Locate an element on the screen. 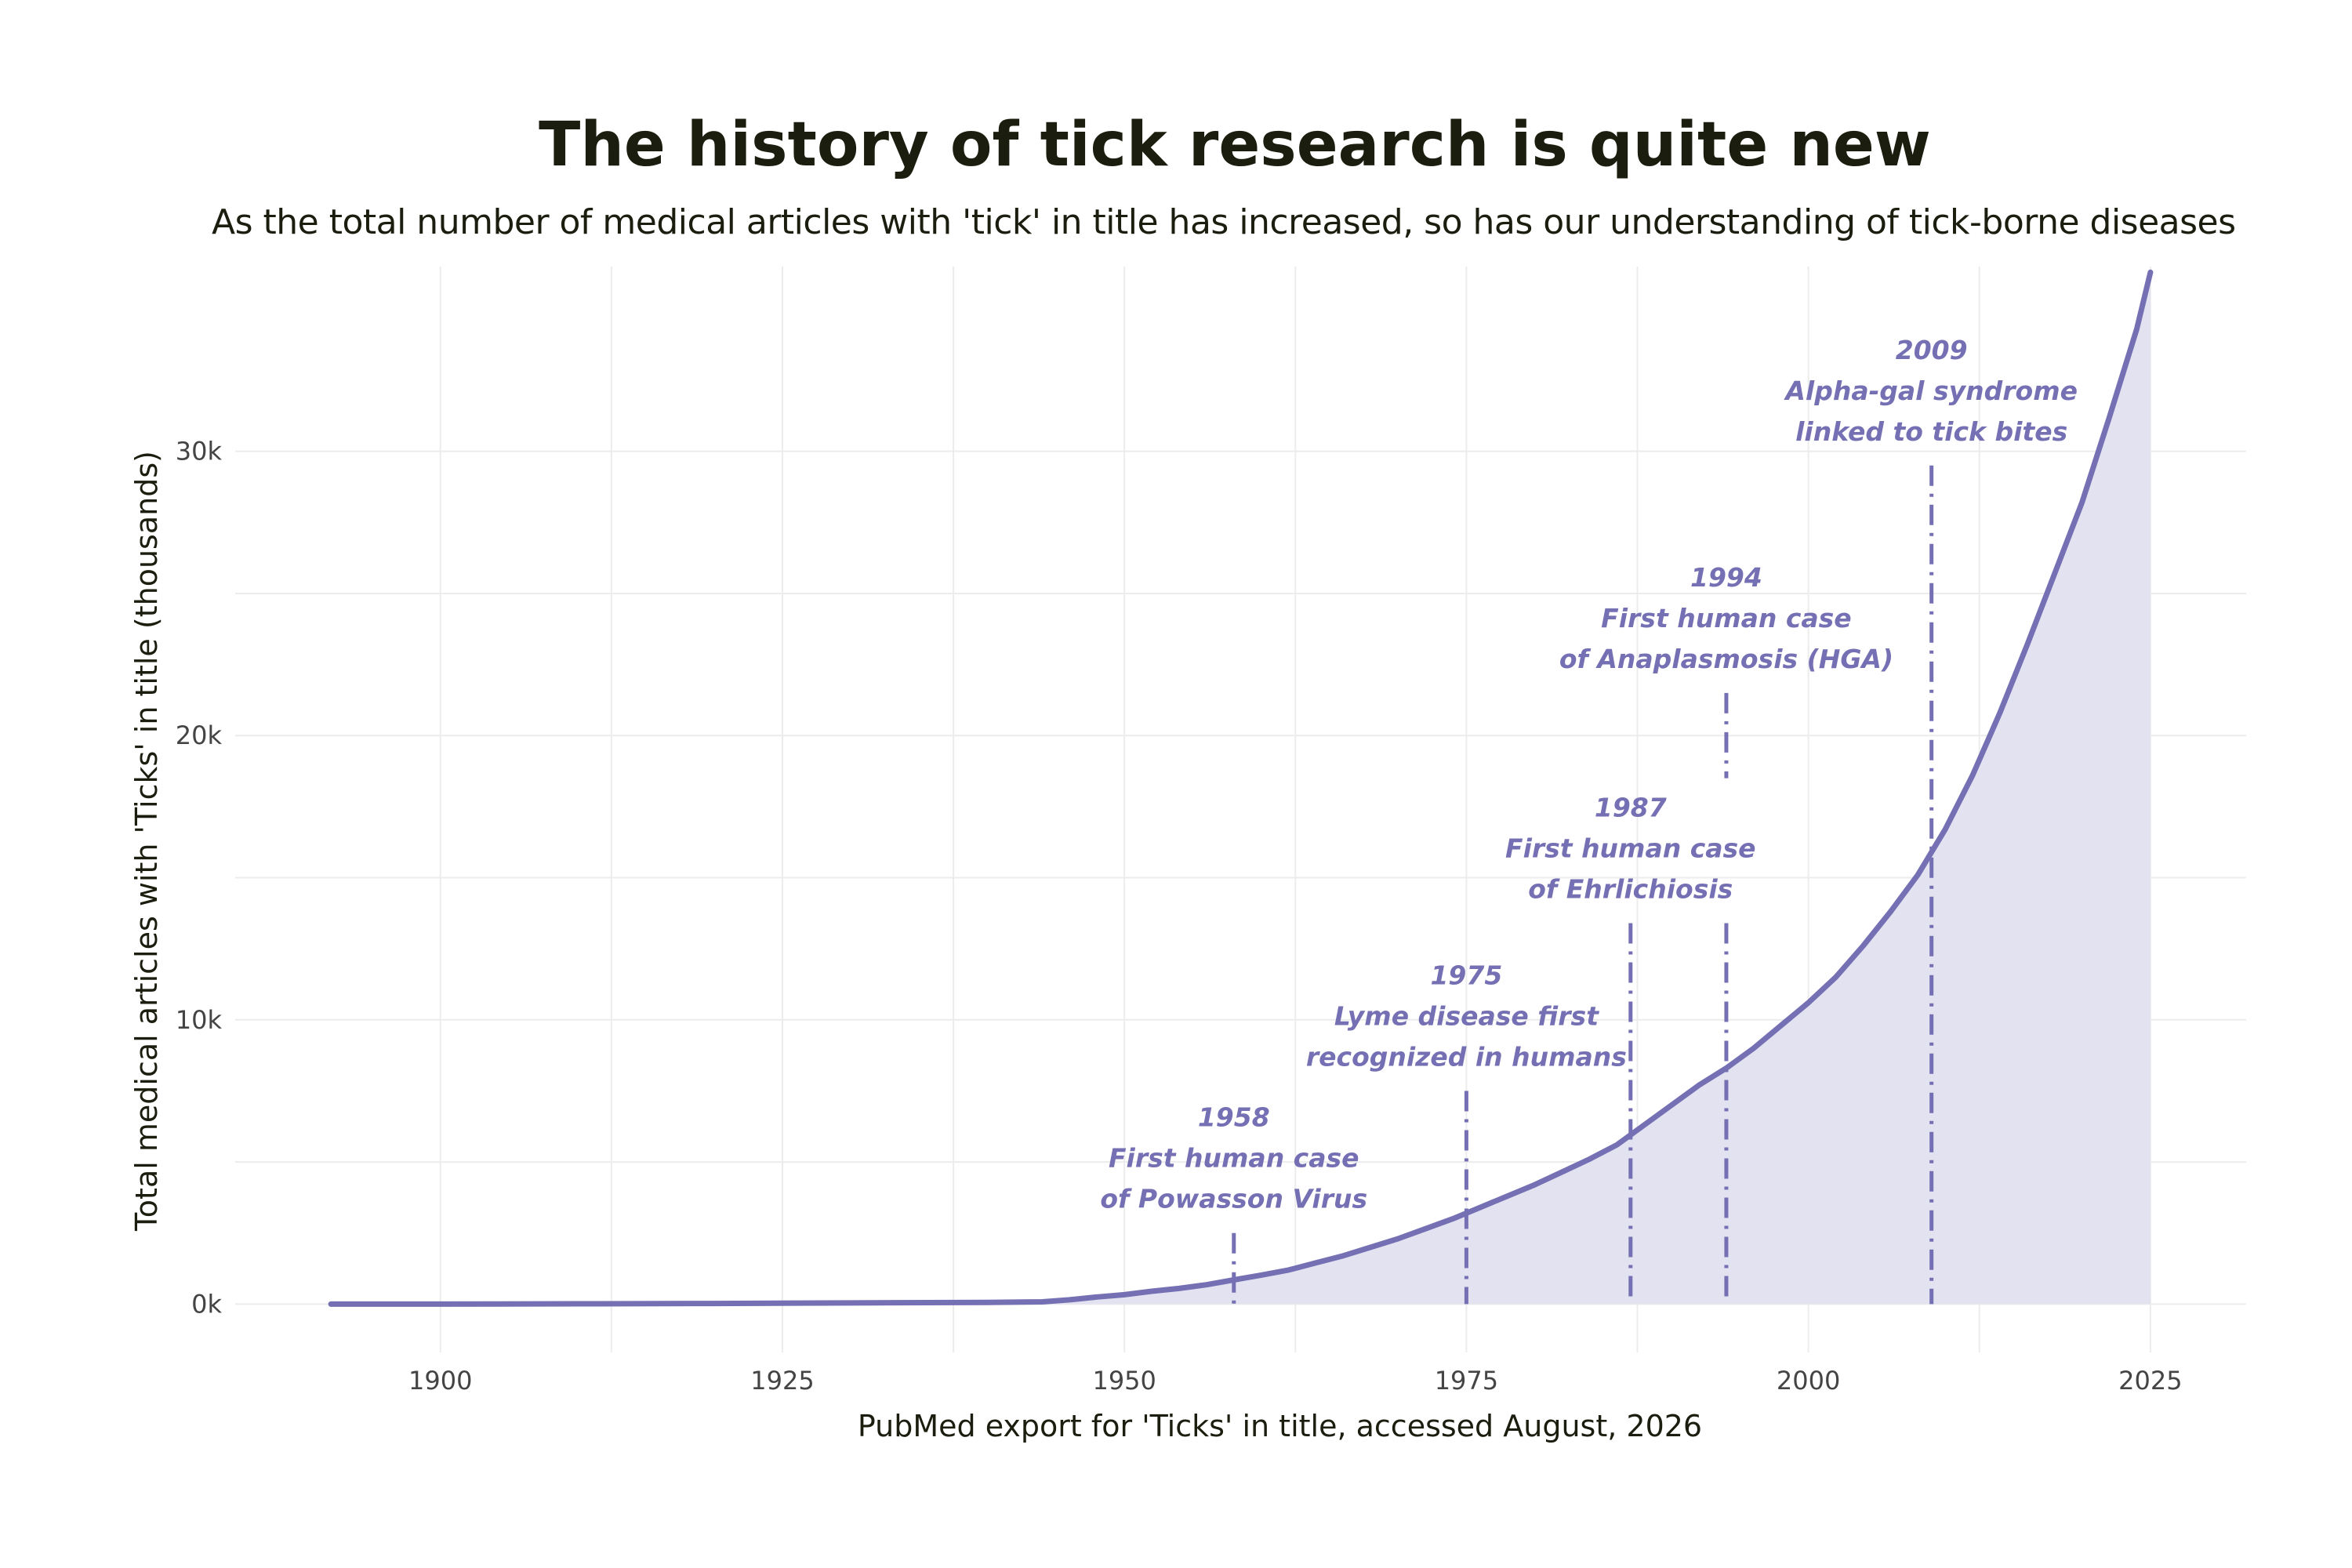 The height and width of the screenshot is (1568, 2352). y-tick-label: 20k is located at coordinates (199, 735).